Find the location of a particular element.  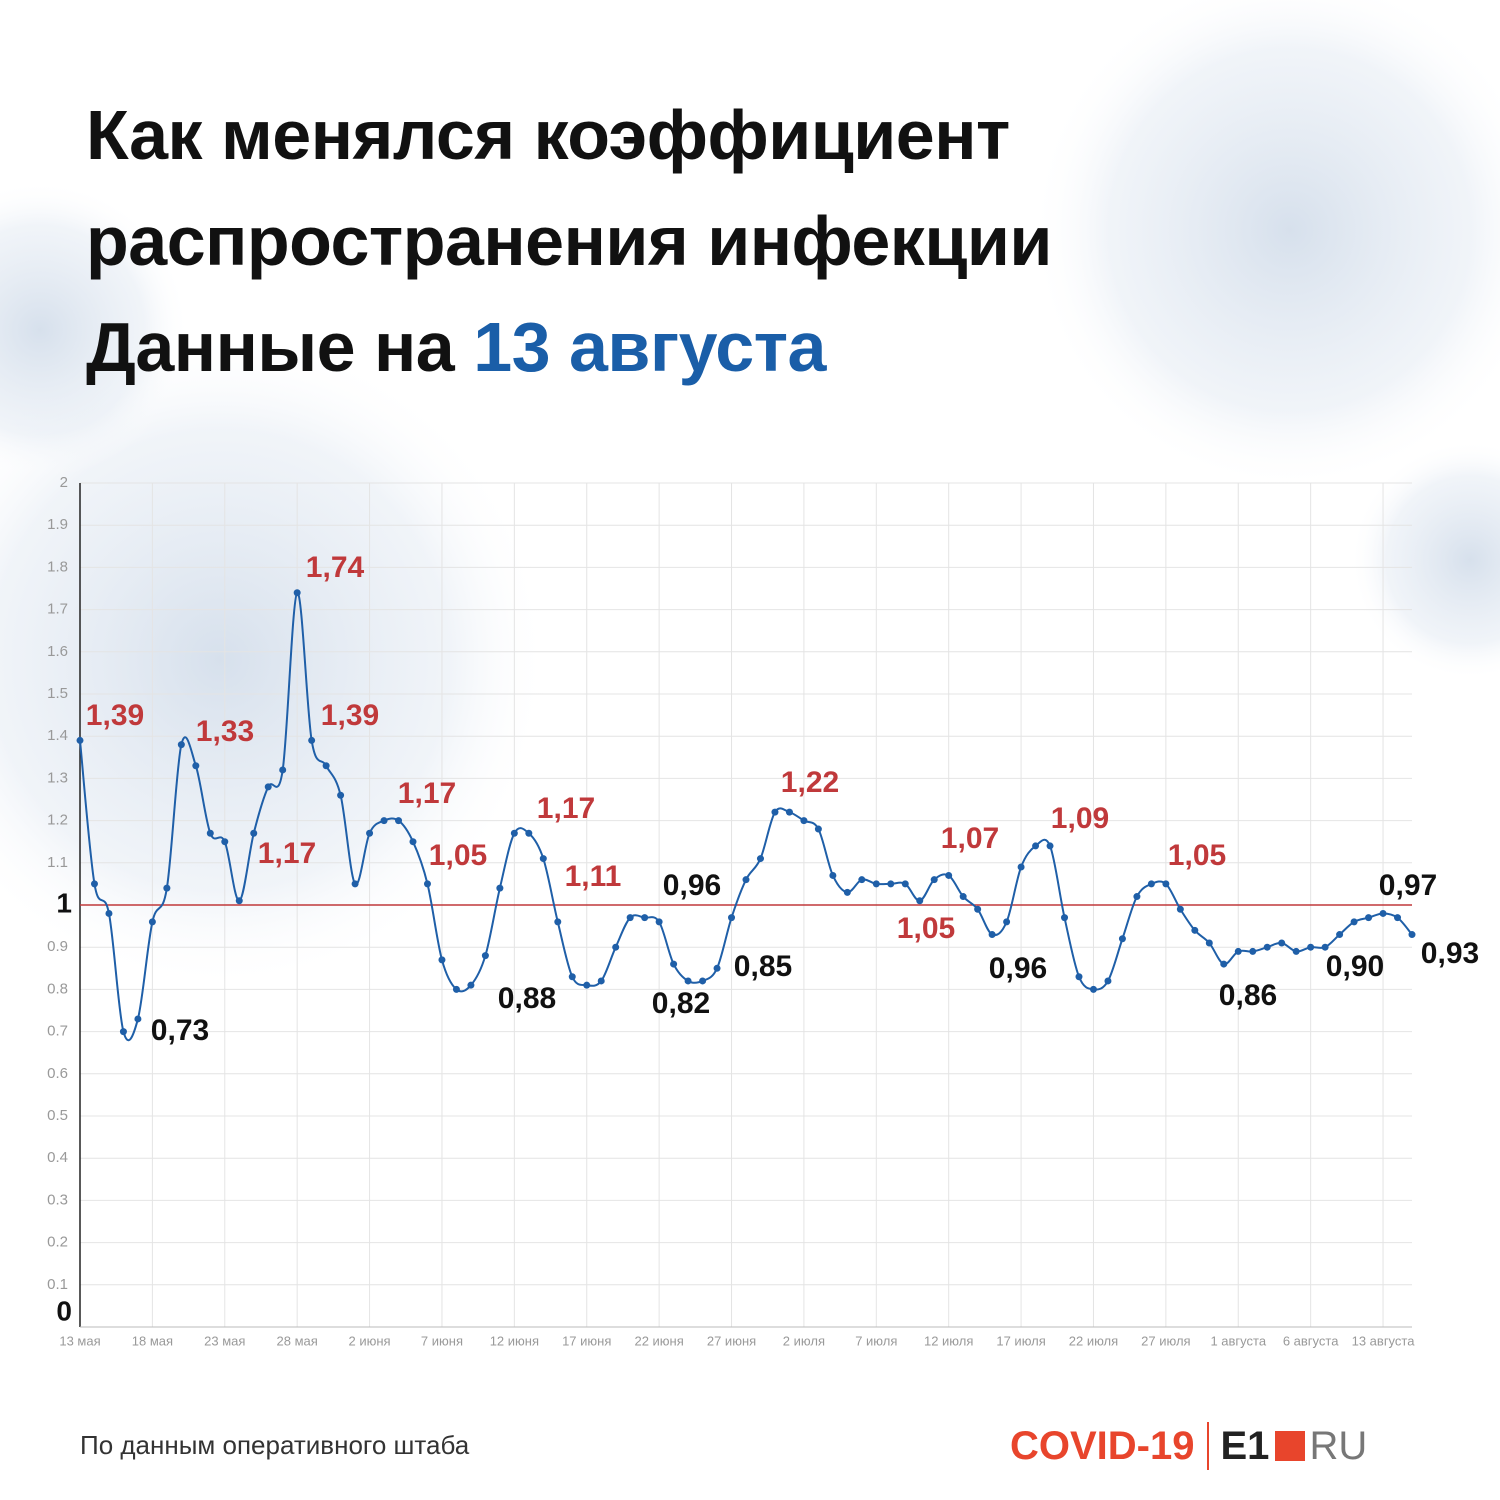

y-tick-label: 1.4 is located at coordinates (57, 735).